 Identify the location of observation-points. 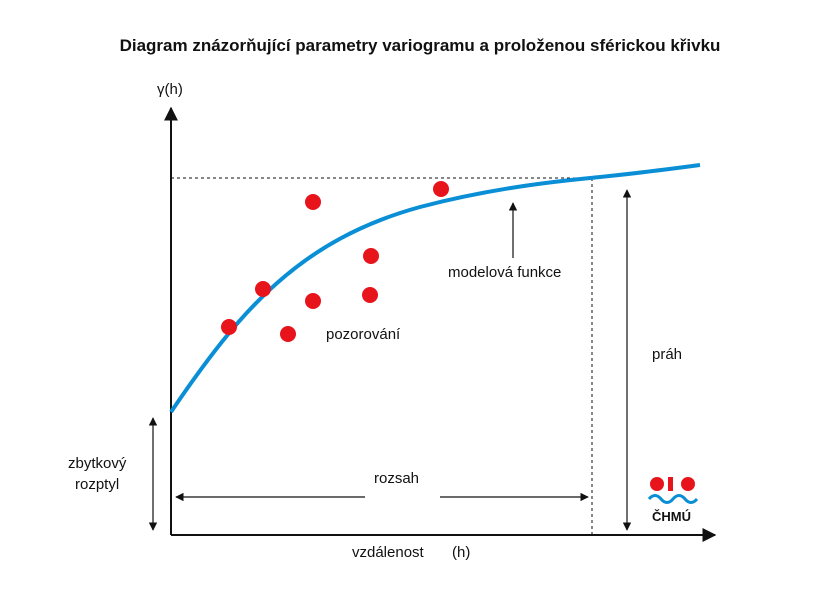
(335, 261).